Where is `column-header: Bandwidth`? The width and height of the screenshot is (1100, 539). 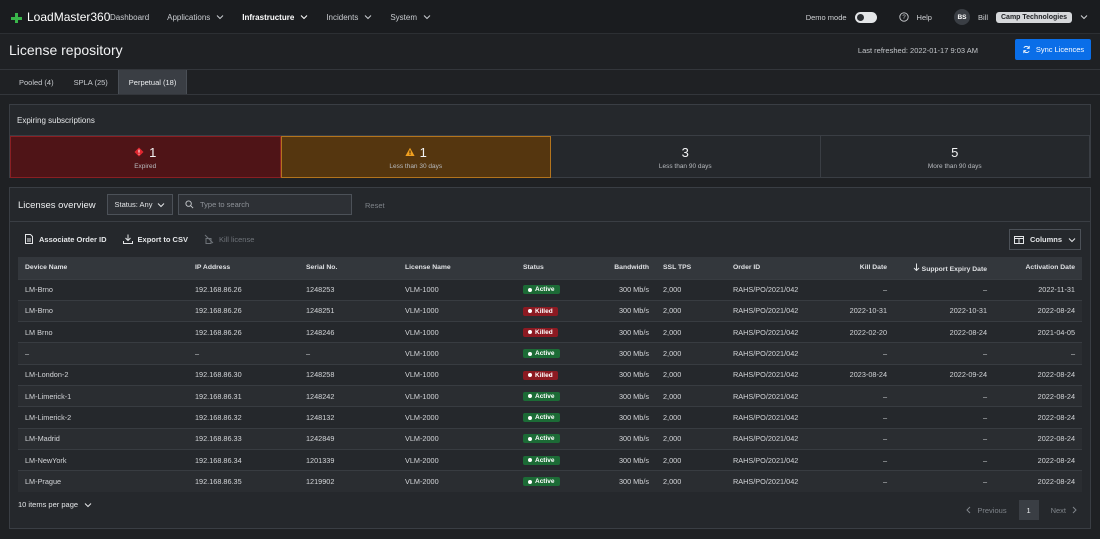
column-header: Bandwidth is located at coordinates (622, 268).